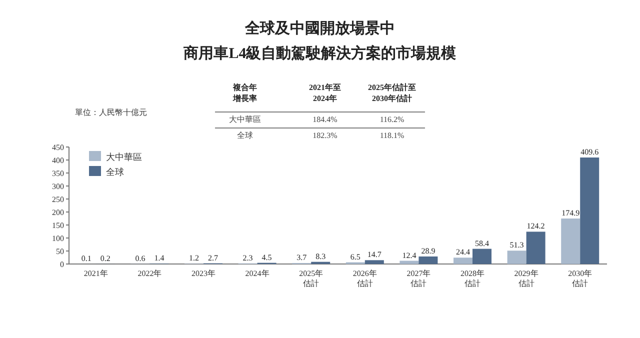 The height and width of the screenshot is (338, 640). What do you see at coordinates (392, 119) in the screenshot?
I see `text: 116.2%` at bounding box center [392, 119].